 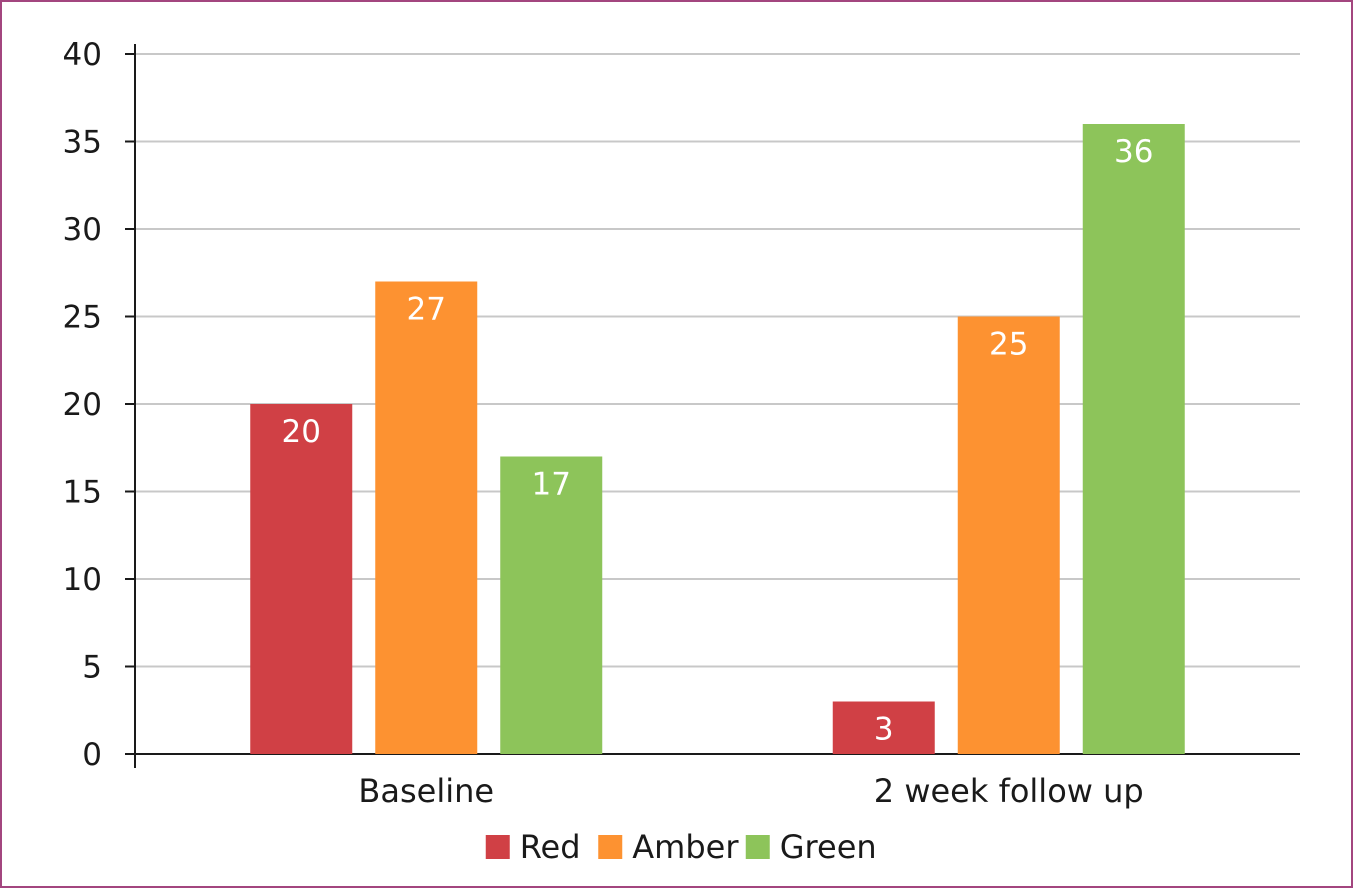 What do you see at coordinates (82, 405) in the screenshot?
I see `y-tick-label-20: 20` at bounding box center [82, 405].